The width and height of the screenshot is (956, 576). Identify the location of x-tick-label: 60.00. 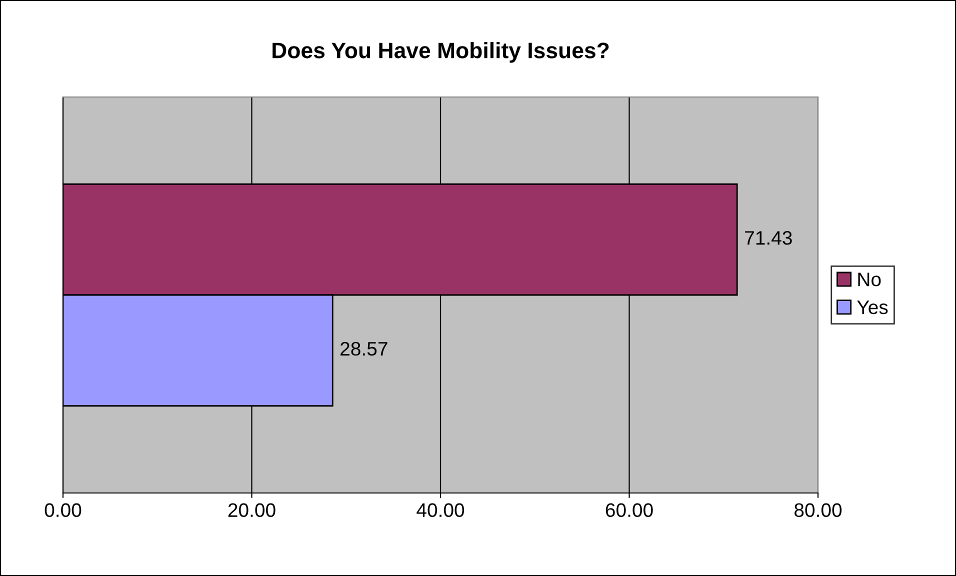
(629, 510).